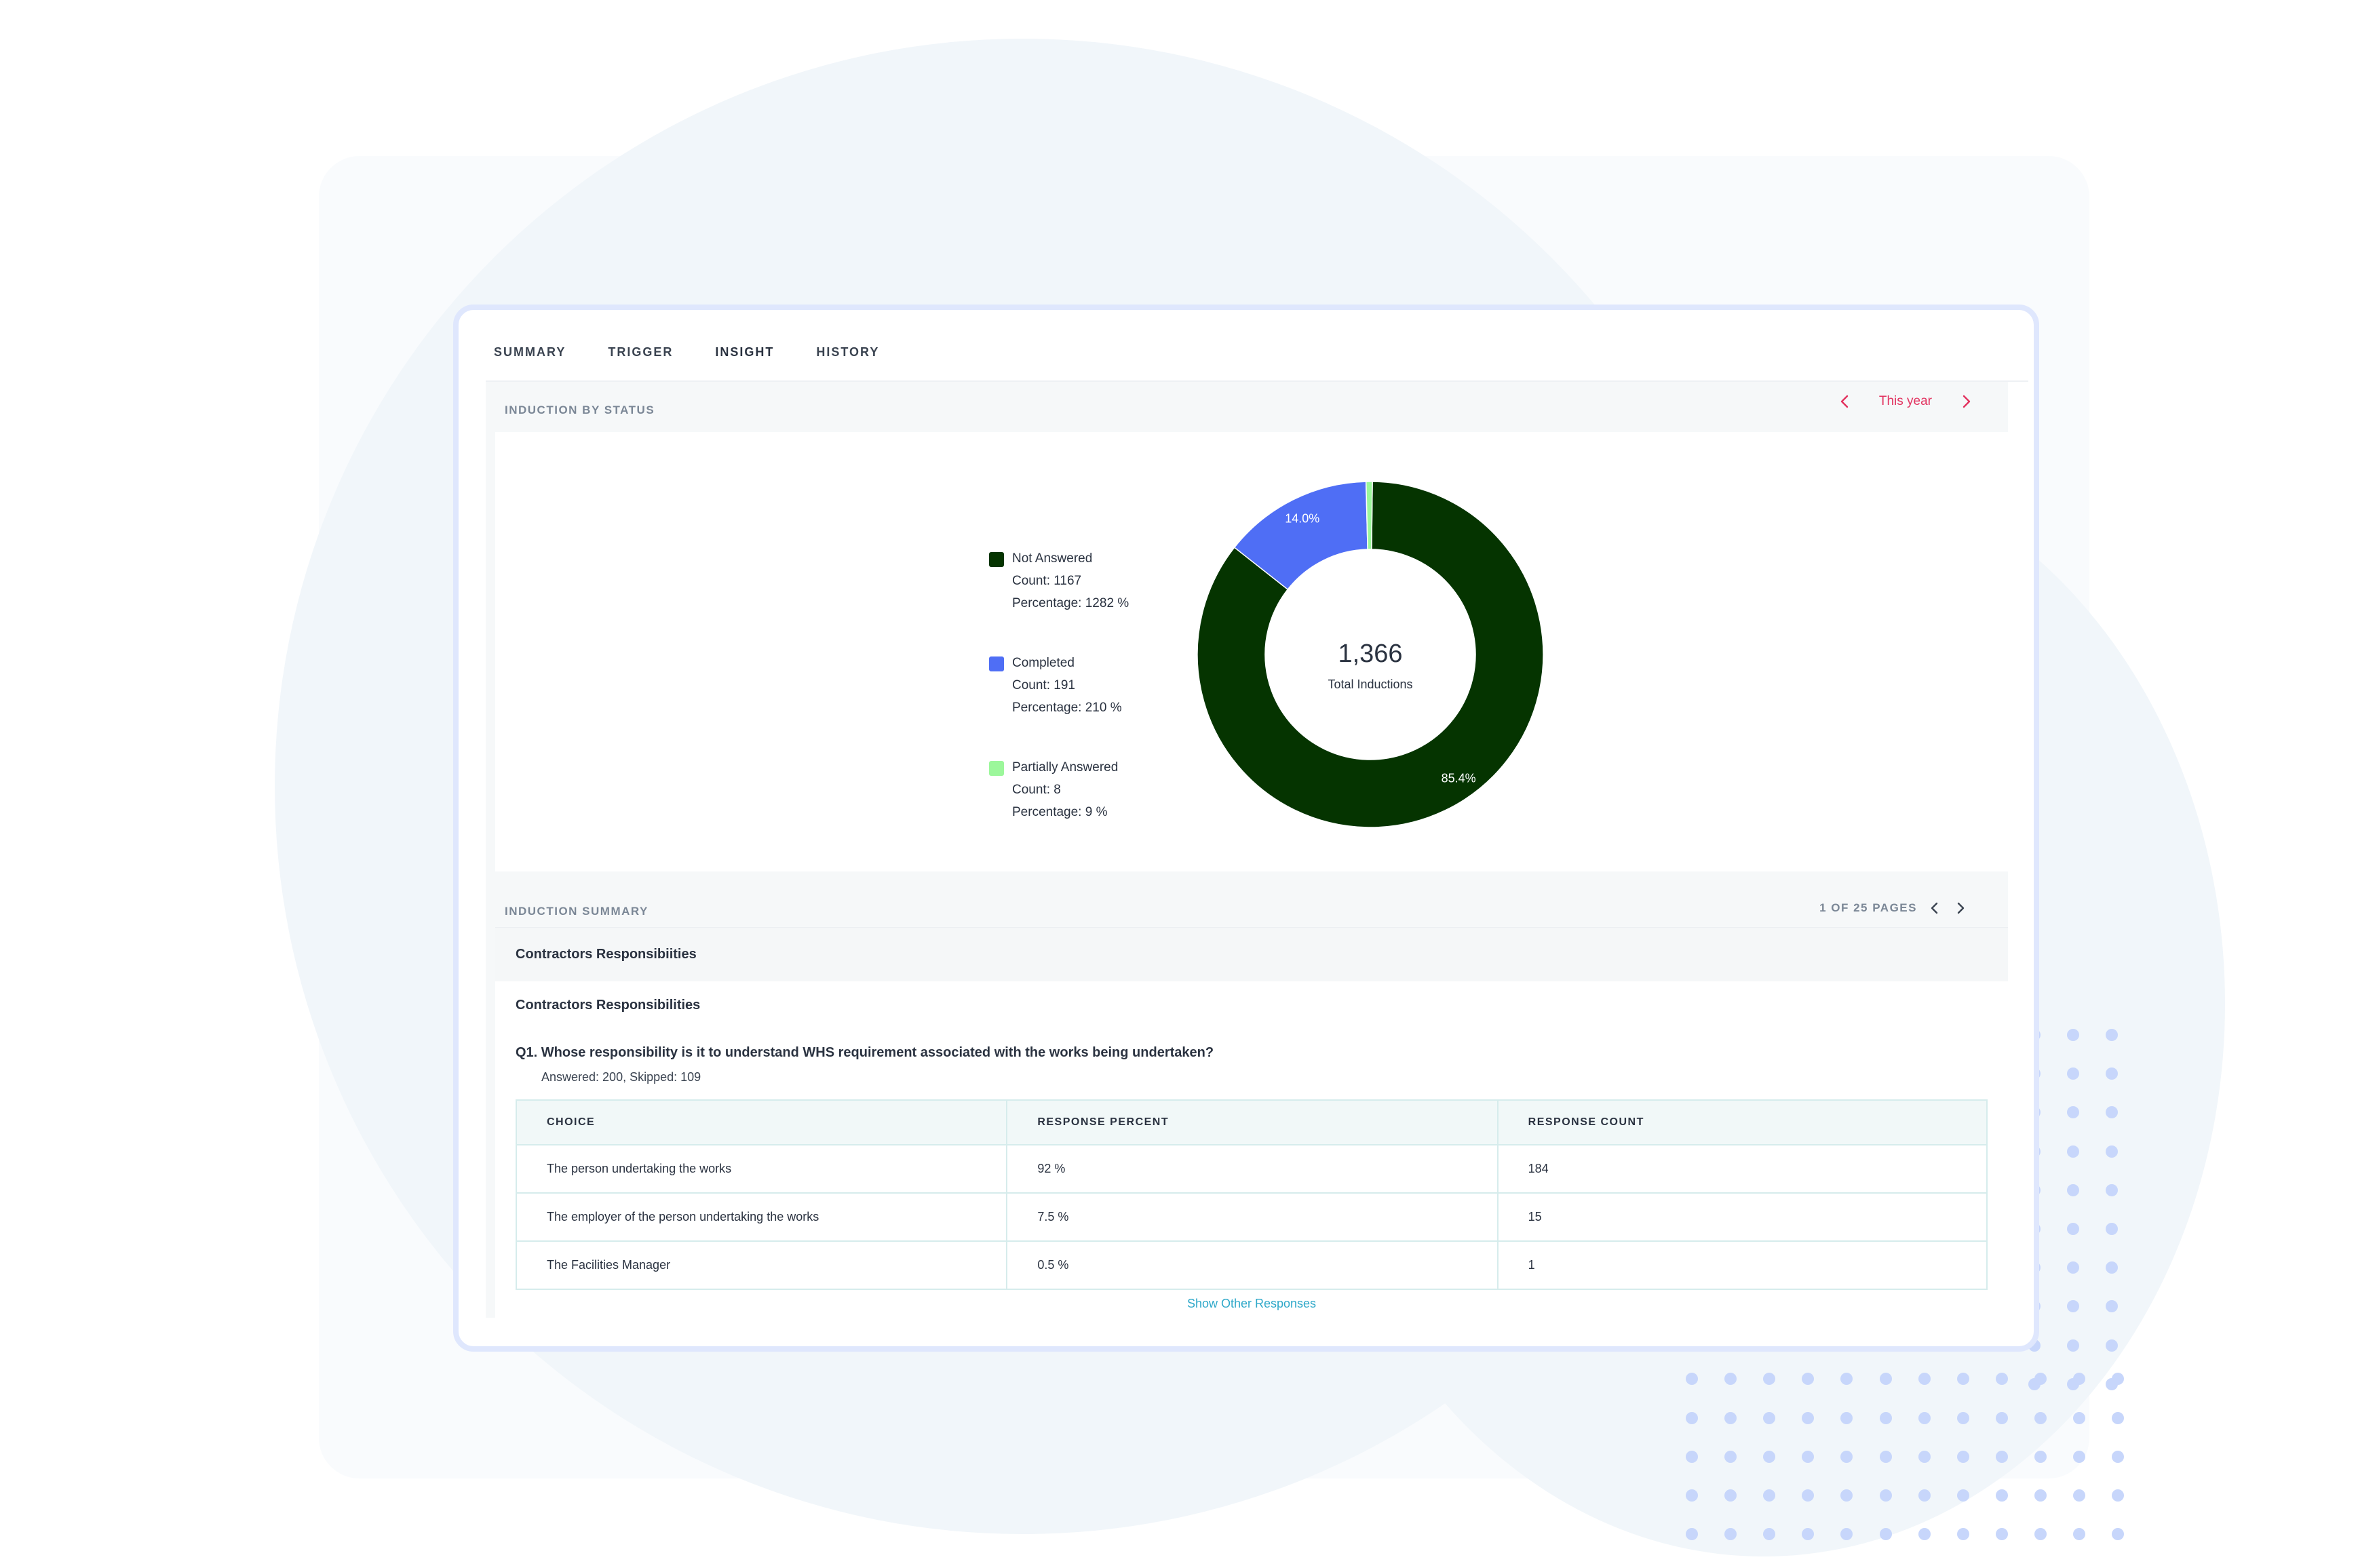  What do you see at coordinates (761, 1122) in the screenshot?
I see `column-header-choice: CHOICE` at bounding box center [761, 1122].